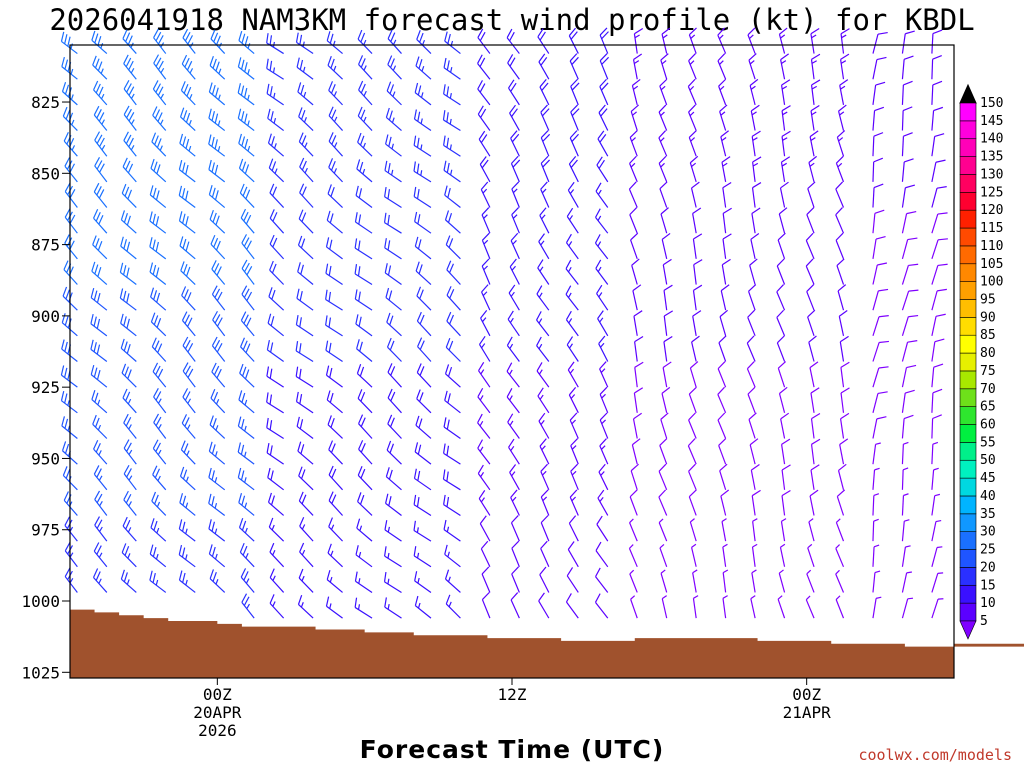 Image resolution: width=1024 pixels, height=768 pixels. What do you see at coordinates (40, 672) in the screenshot?
I see `y-tick-label: 1025` at bounding box center [40, 672].